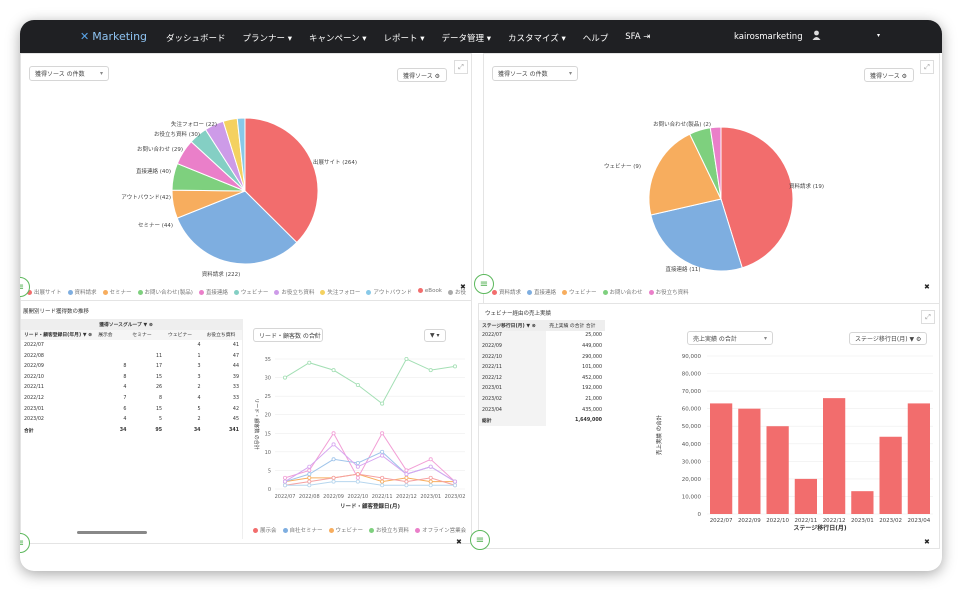 The height and width of the screenshot is (596, 960). I want to click on legend-item: 失注フォロー, so click(340, 292).